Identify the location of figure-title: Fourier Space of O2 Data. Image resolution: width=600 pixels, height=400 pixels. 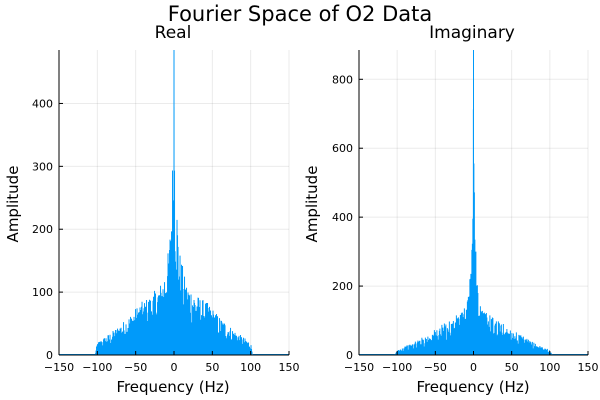
(300, 14).